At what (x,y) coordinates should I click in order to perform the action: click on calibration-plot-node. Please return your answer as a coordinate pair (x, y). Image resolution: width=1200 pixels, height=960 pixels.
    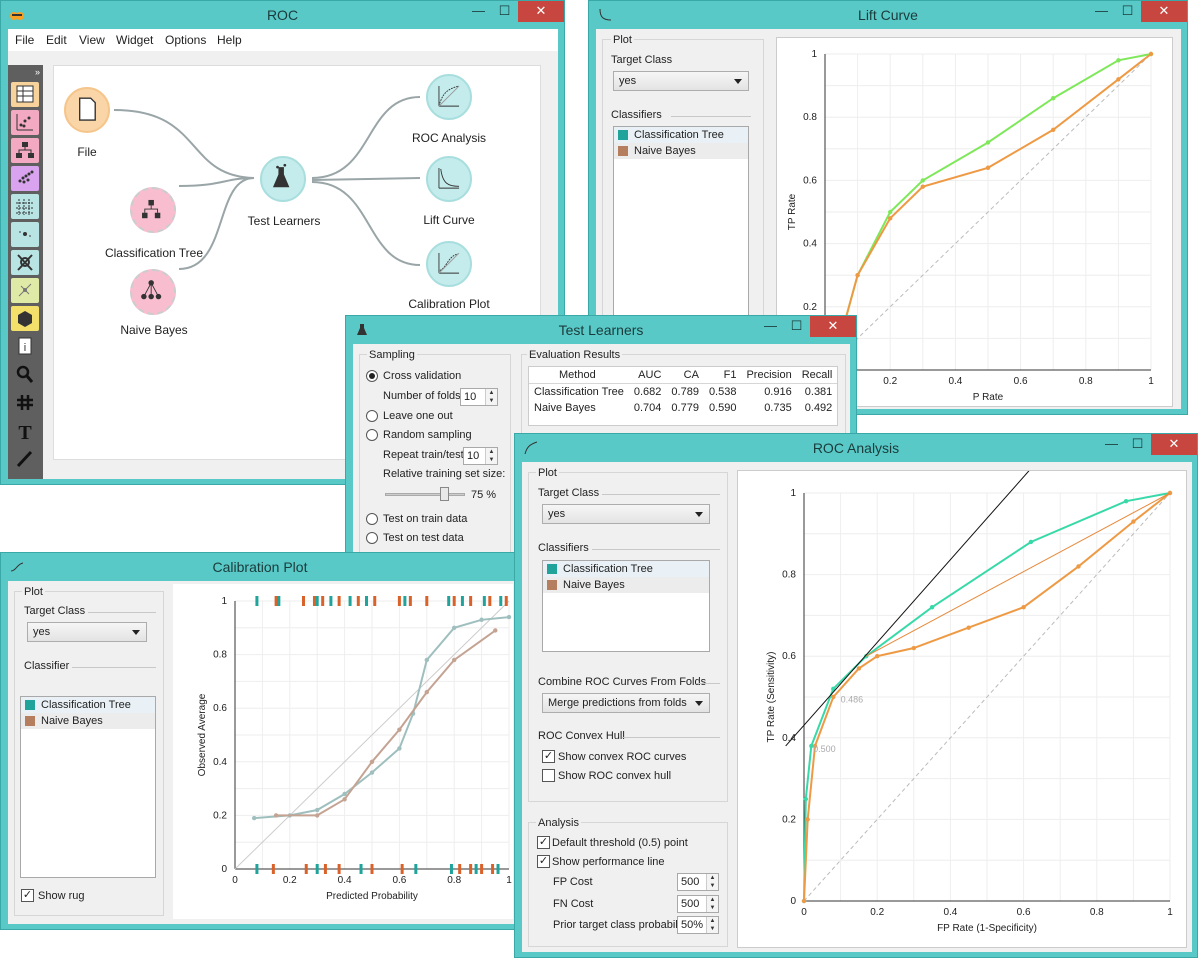
    Looking at the image, I should click on (449, 264).